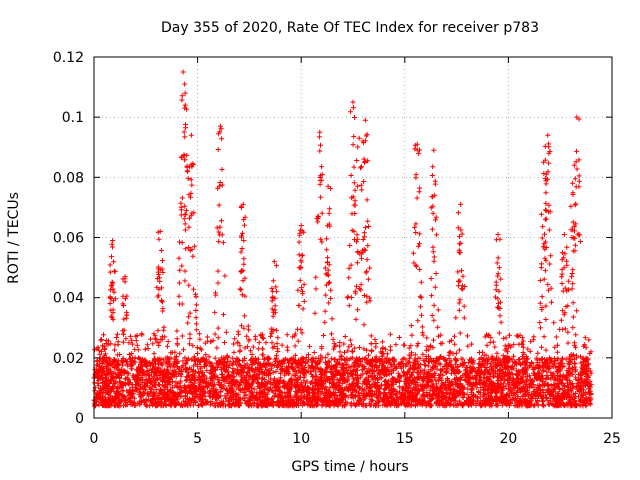 The image size is (640, 480). Describe the element at coordinates (68, 178) in the screenshot. I see `y-tick-label: 0.08` at that location.